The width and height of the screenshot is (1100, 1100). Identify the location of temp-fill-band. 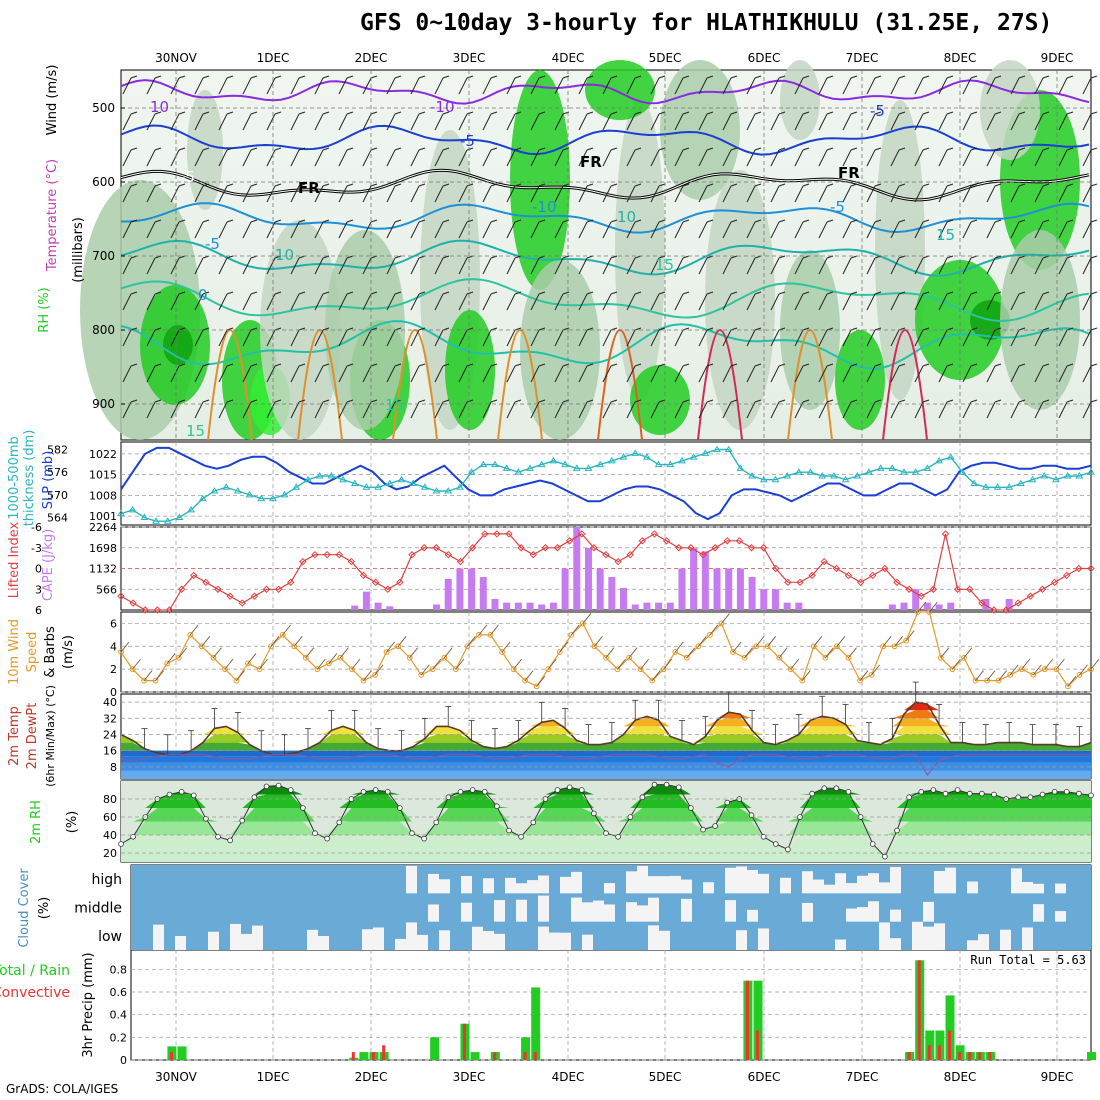
(606, 714).